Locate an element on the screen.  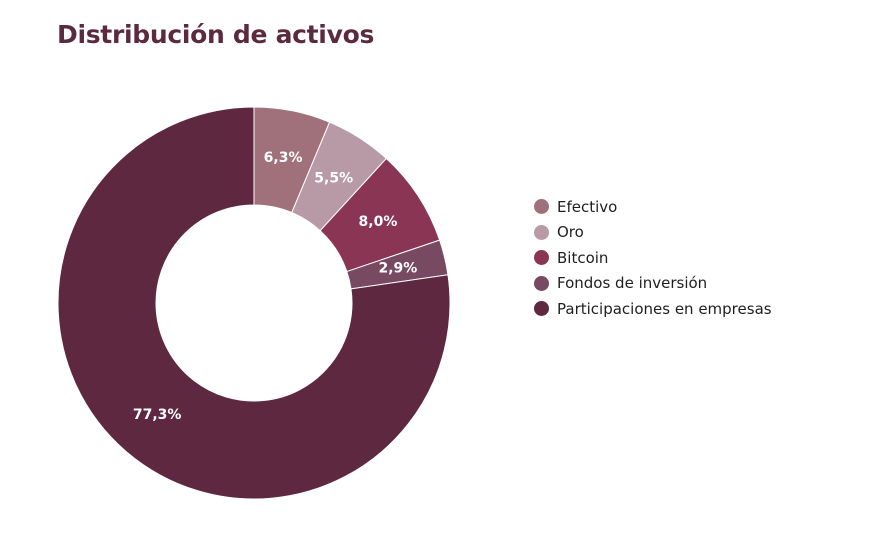
legend-label: Bitcoin is located at coordinates (583, 257).